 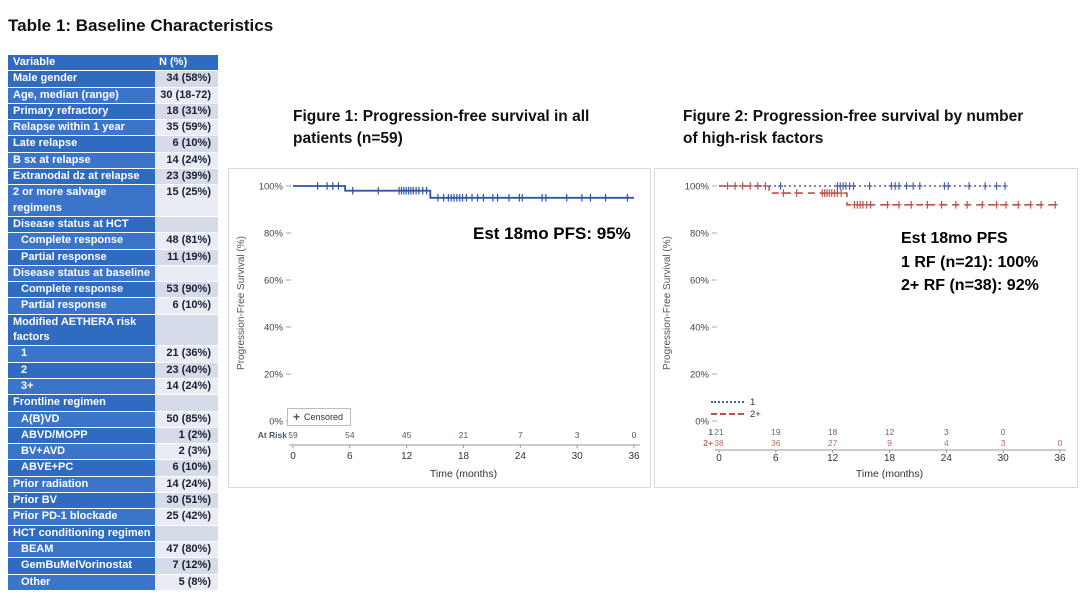 What do you see at coordinates (186, 160) in the screenshot?
I see `table-cell-value: 14 (24%)` at bounding box center [186, 160].